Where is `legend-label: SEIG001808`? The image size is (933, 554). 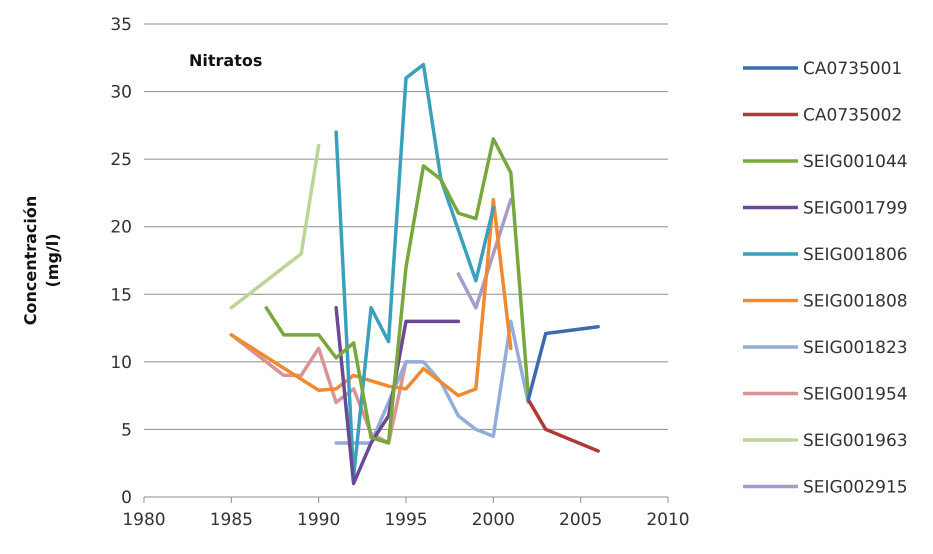
legend-label: SEIG001808 is located at coordinates (855, 302).